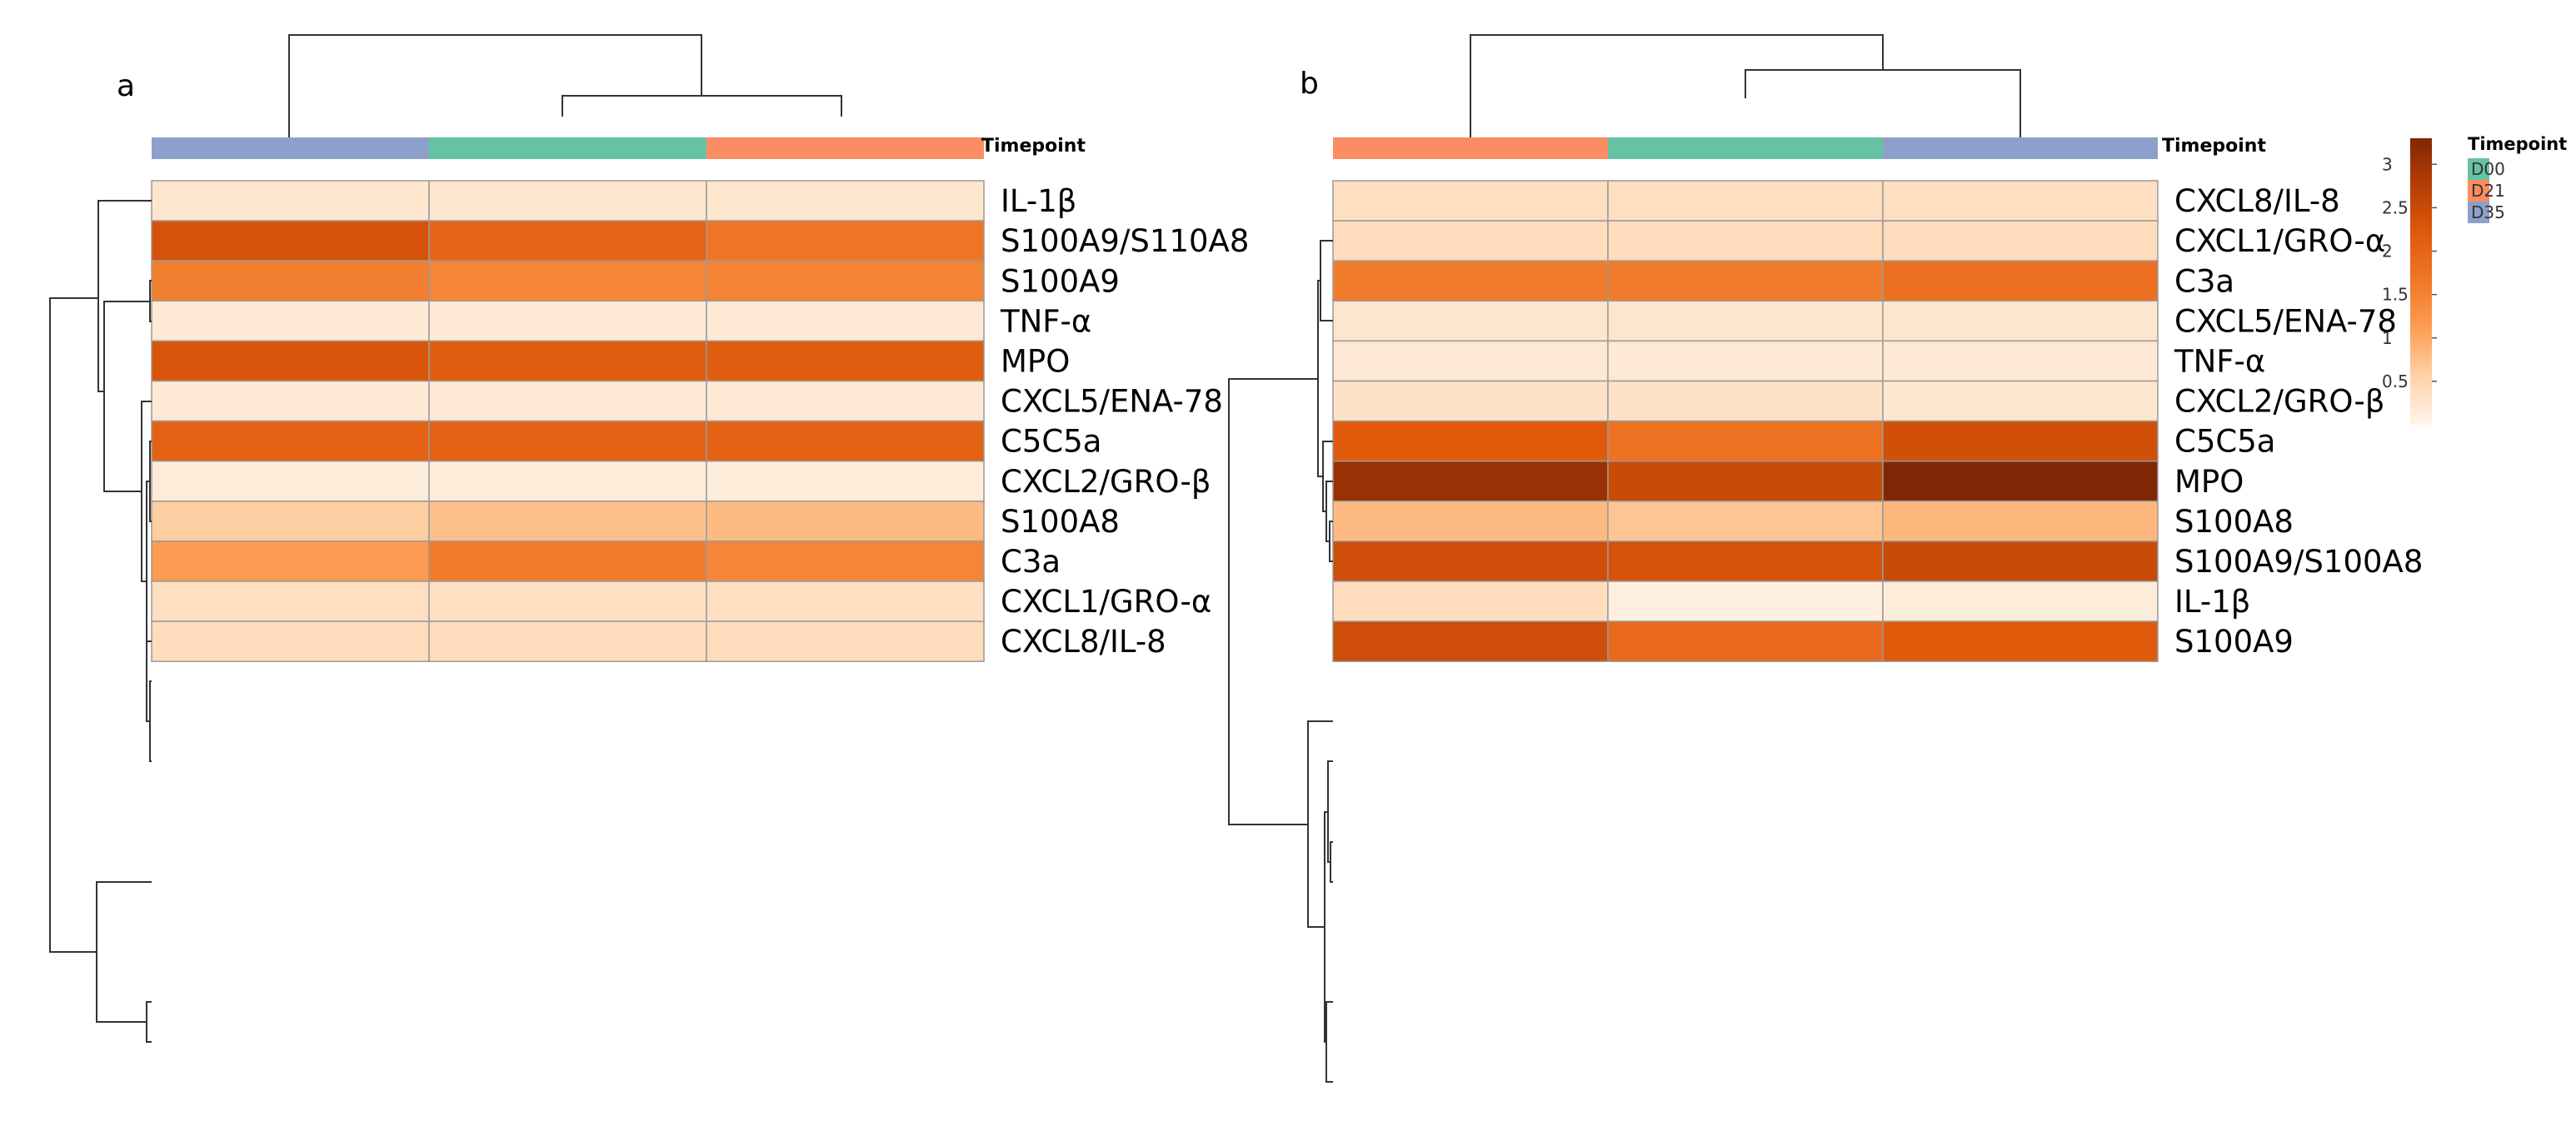 The image size is (2576, 1141). What do you see at coordinates (1051, 442) in the screenshot?
I see `panel-a-row-label: C5C5a` at bounding box center [1051, 442].